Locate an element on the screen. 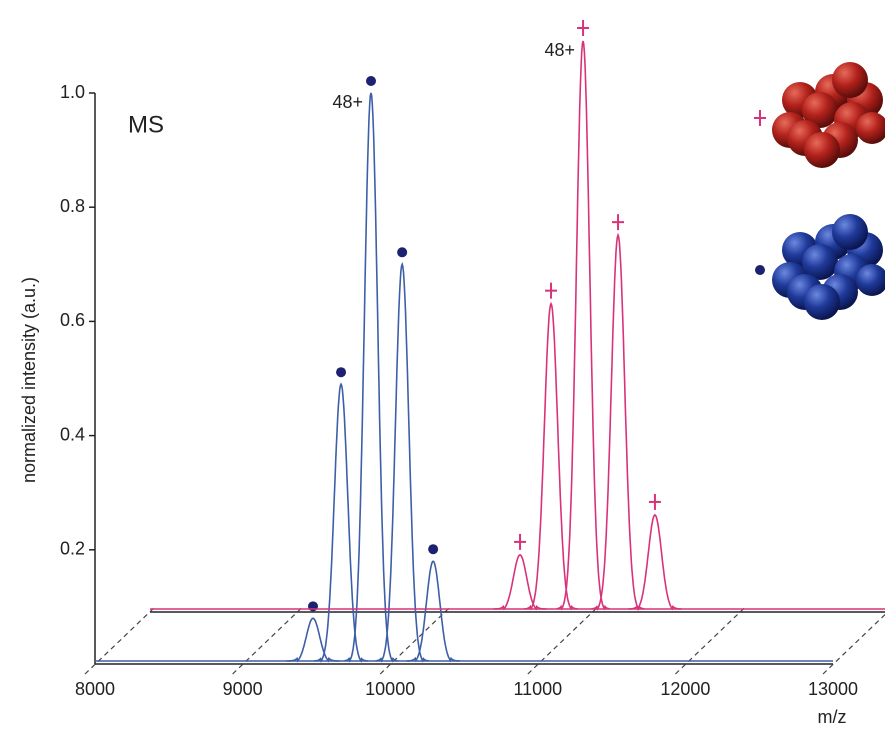  y-tick-label: 0.6 is located at coordinates (72, 320).